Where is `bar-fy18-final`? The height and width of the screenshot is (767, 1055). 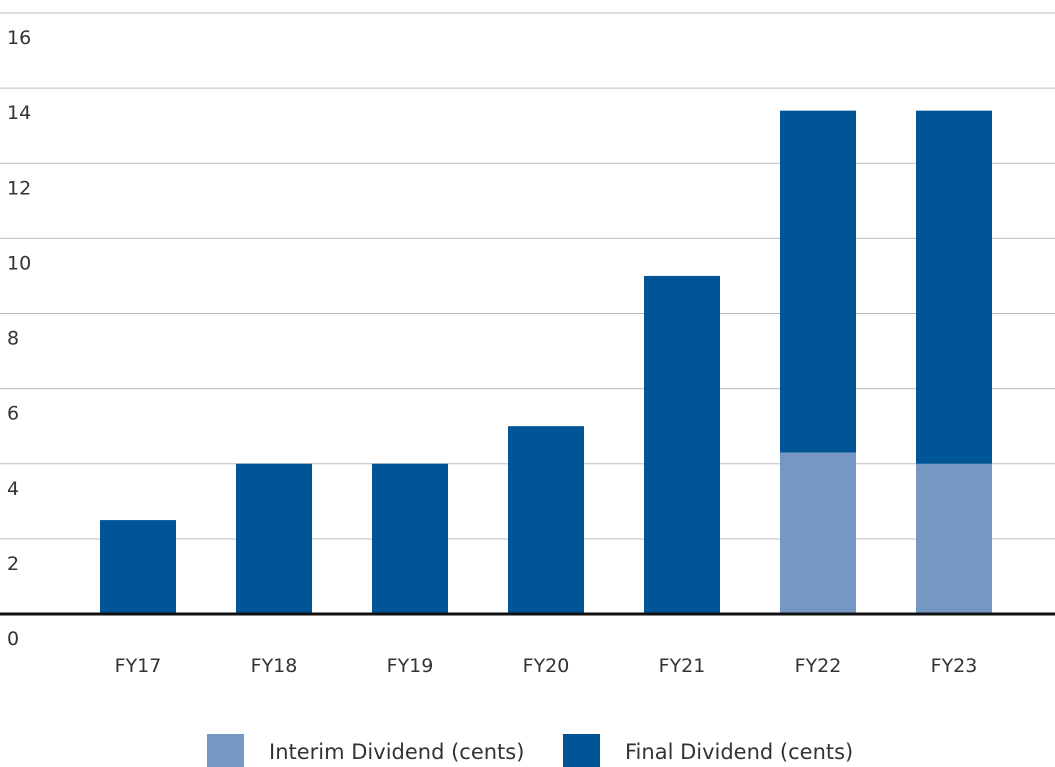 bar-fy18-final is located at coordinates (274, 538).